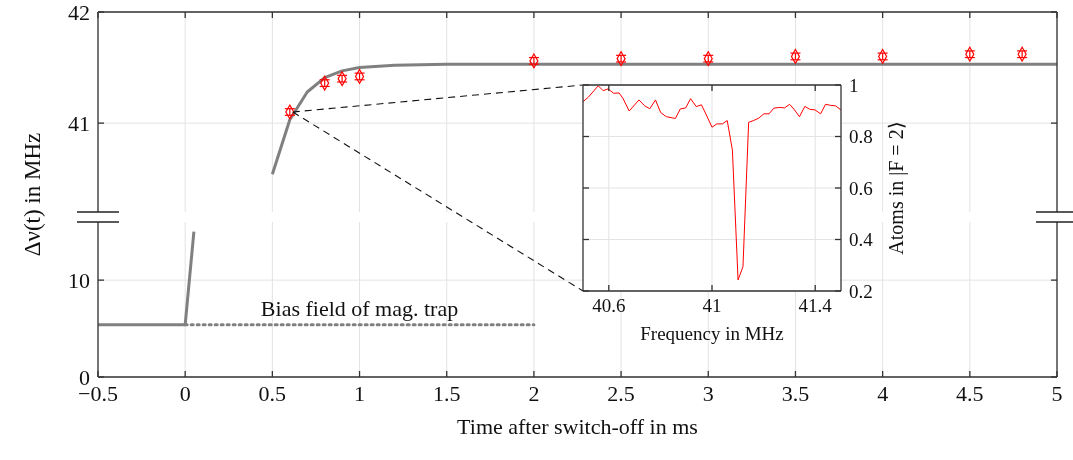  I want to click on x-tick-label: 1.5, so click(446, 393).